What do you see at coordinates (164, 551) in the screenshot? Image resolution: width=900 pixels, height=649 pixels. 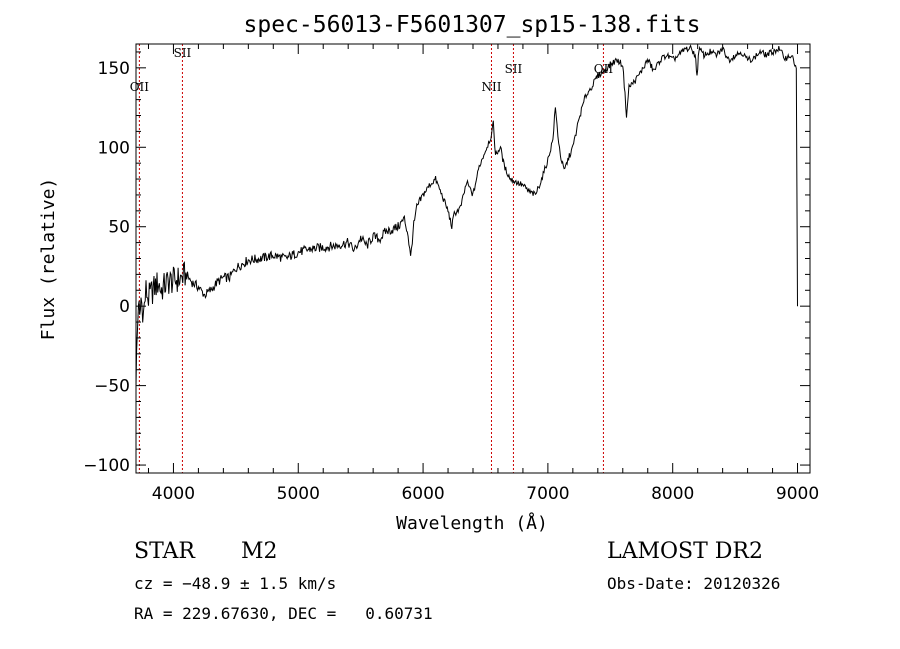 I see `object-class: STAR` at bounding box center [164, 551].